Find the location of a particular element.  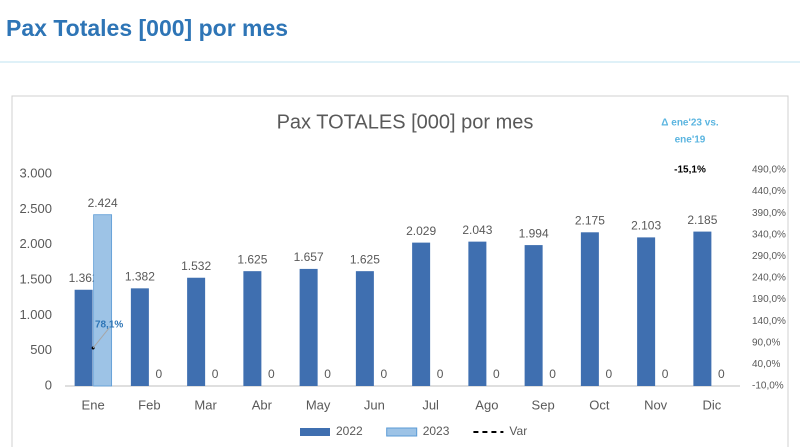

leader-line is located at coordinates (101, 338).